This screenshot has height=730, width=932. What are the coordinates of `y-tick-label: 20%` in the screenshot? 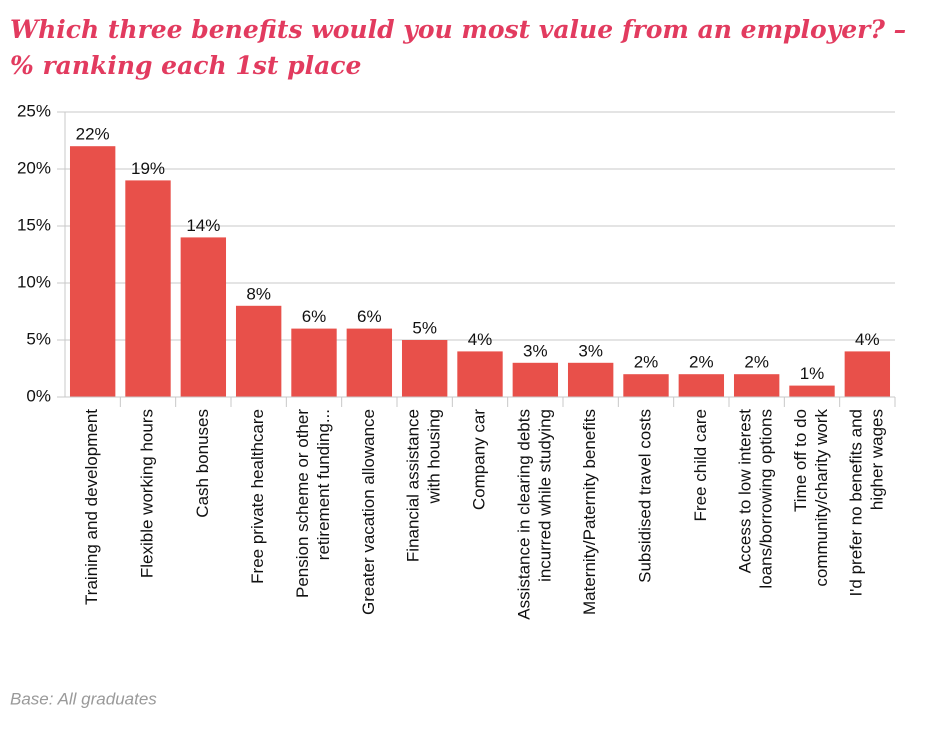 It's located at (34, 167).